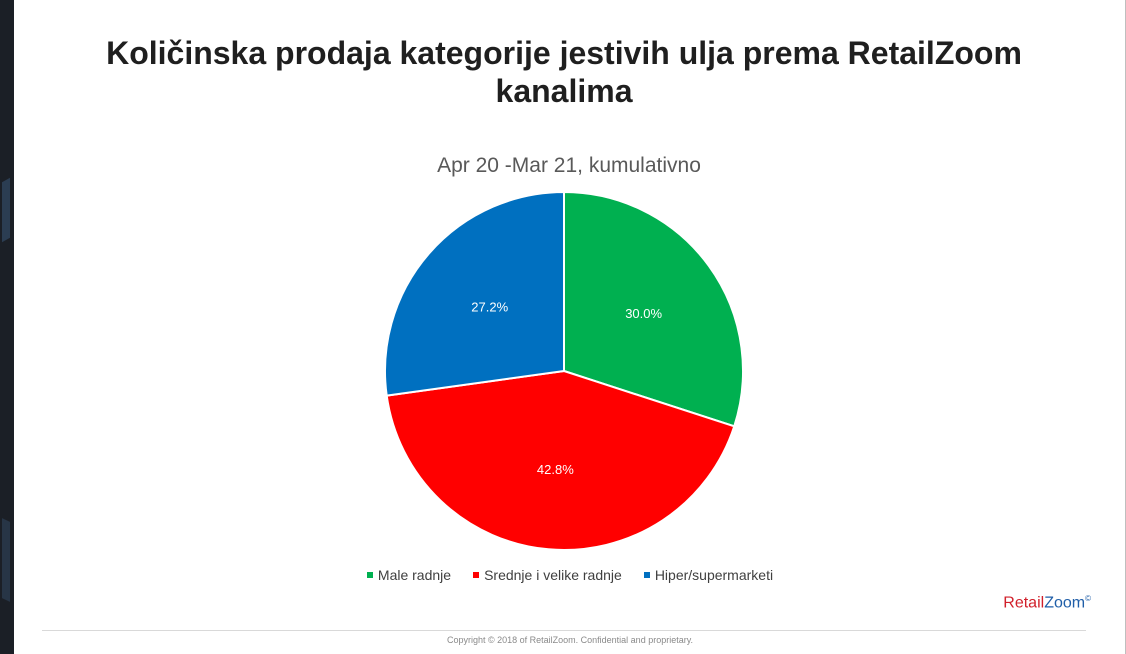  Describe the element at coordinates (714, 575) in the screenshot. I see `legend-label: Hiper/supermarketi` at that location.